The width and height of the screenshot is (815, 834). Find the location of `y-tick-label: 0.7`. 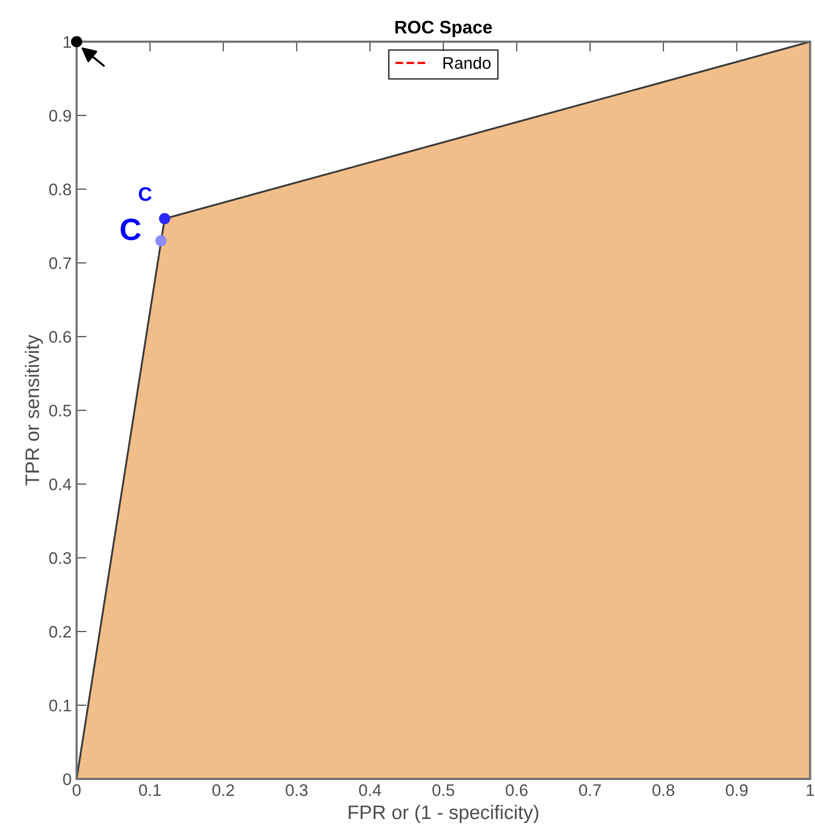

y-tick-label: 0.7 is located at coordinates (60, 263).